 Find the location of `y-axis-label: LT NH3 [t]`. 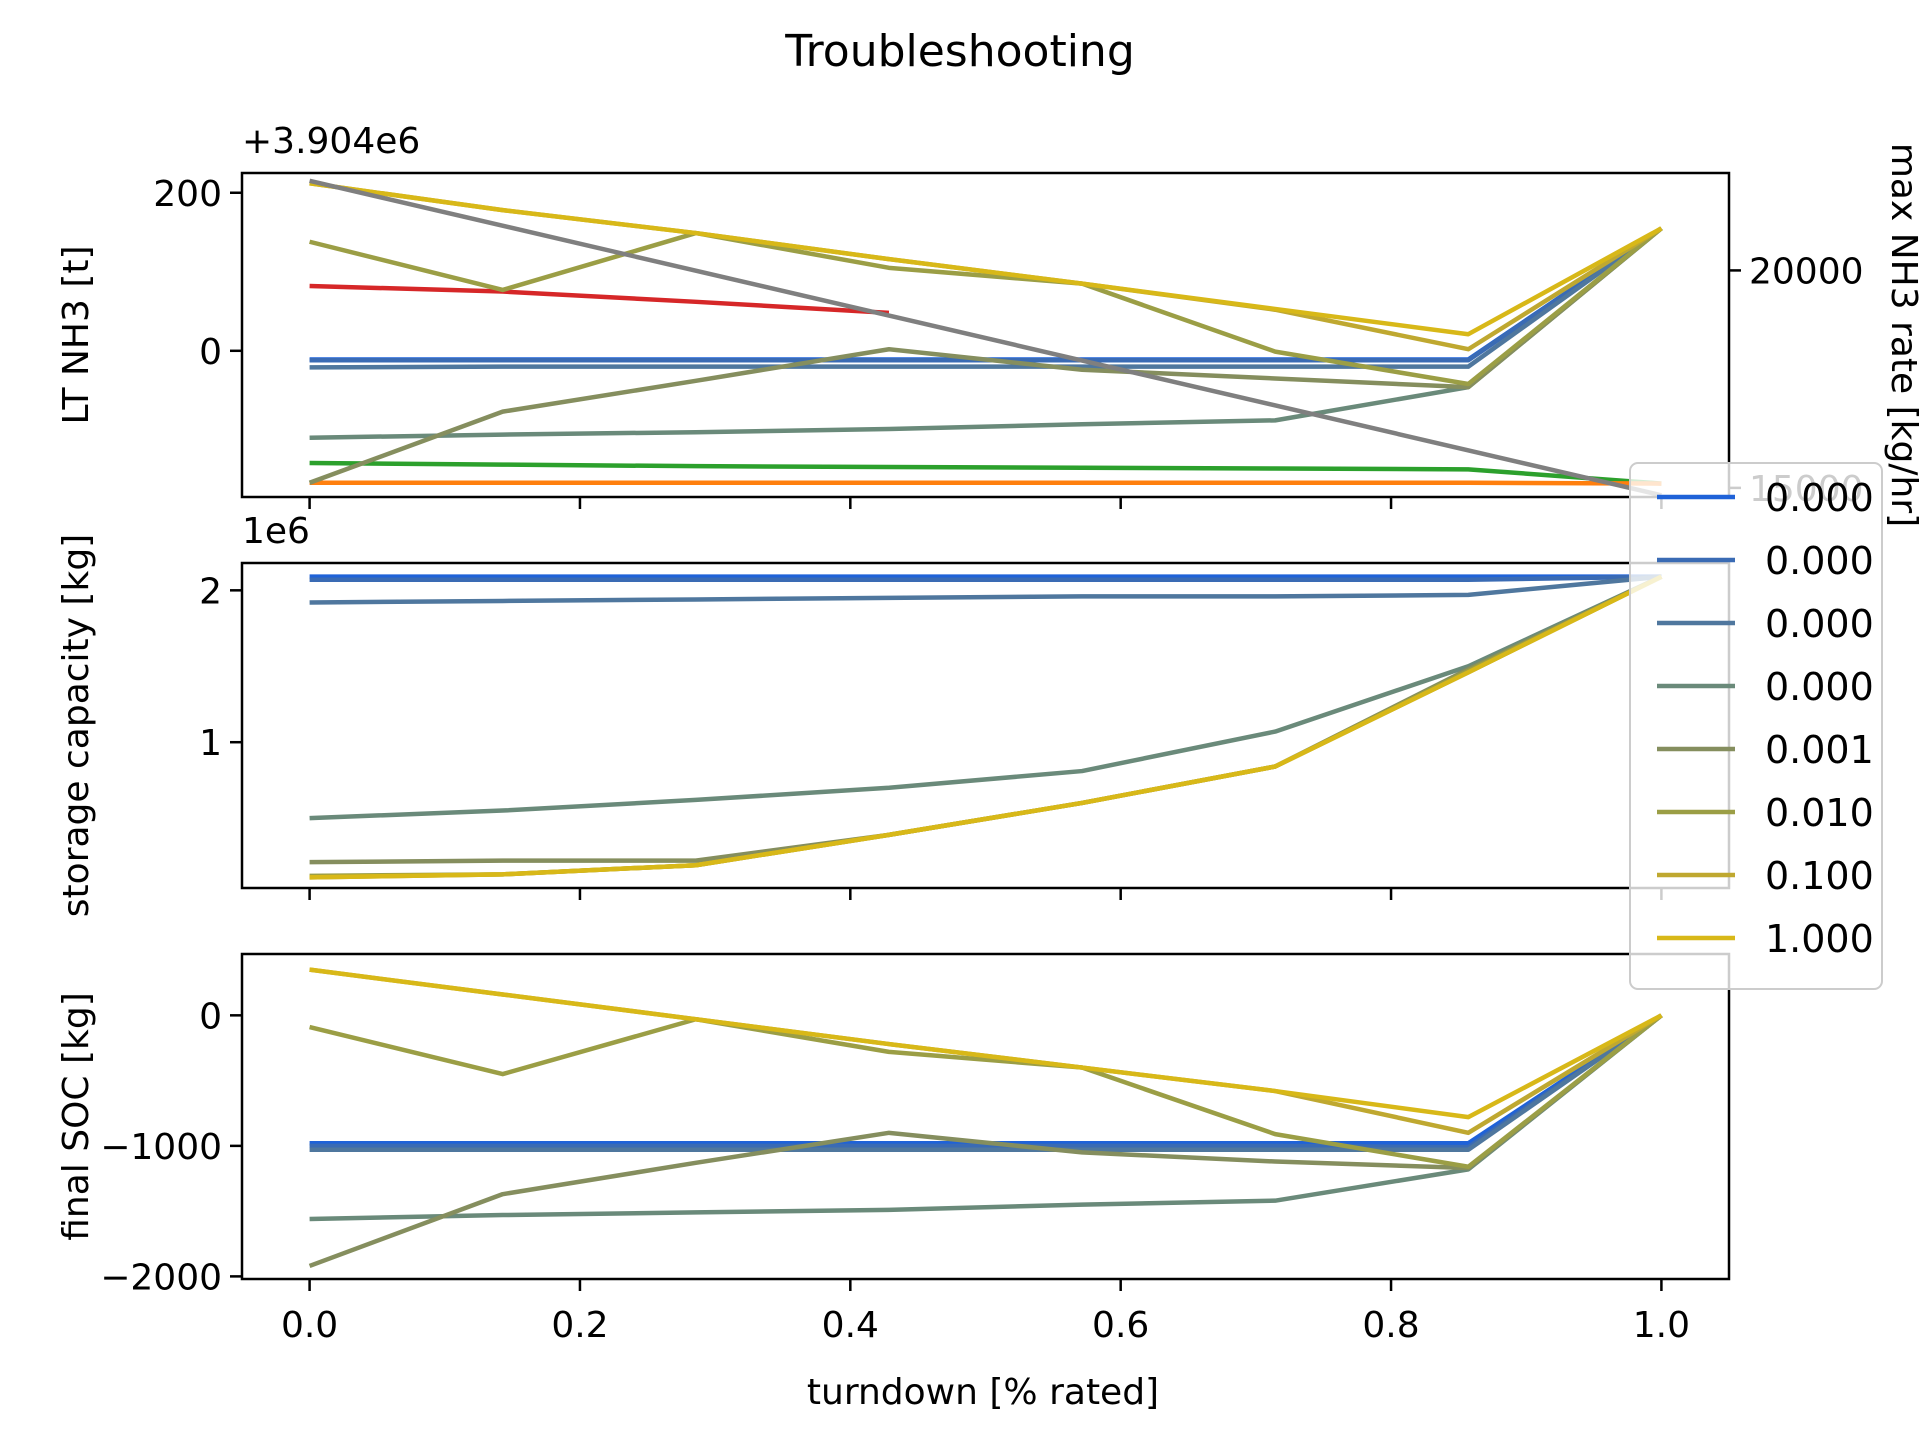

y-axis-label: LT NH3 [t] is located at coordinates (76, 334).